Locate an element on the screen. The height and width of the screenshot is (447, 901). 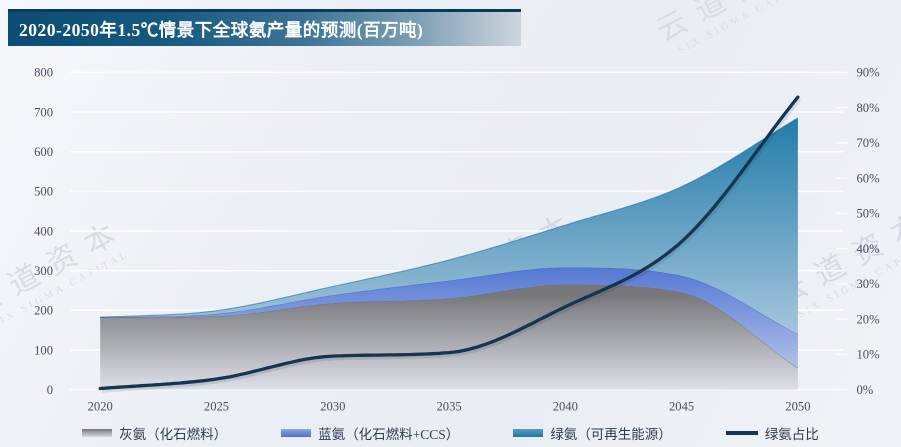
chart-title: 2020-2050年1.5℃情景下全球氨产量的预测(百万吨) is located at coordinates (221, 29).